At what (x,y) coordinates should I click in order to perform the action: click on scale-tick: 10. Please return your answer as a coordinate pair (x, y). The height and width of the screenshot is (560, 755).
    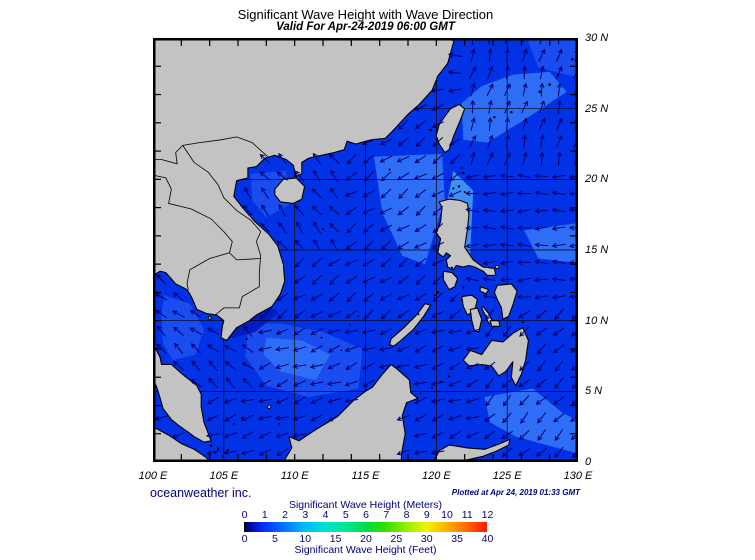
    Looking at the image, I should click on (447, 515).